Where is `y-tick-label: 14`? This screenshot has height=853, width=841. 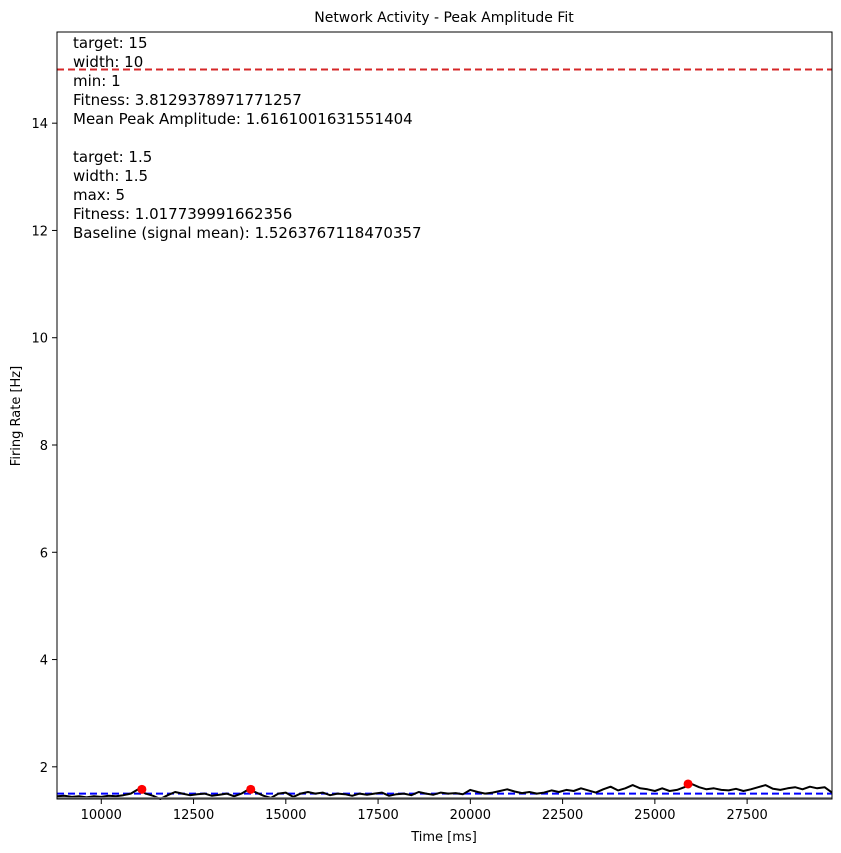
y-tick-label: 14 is located at coordinates (39, 124).